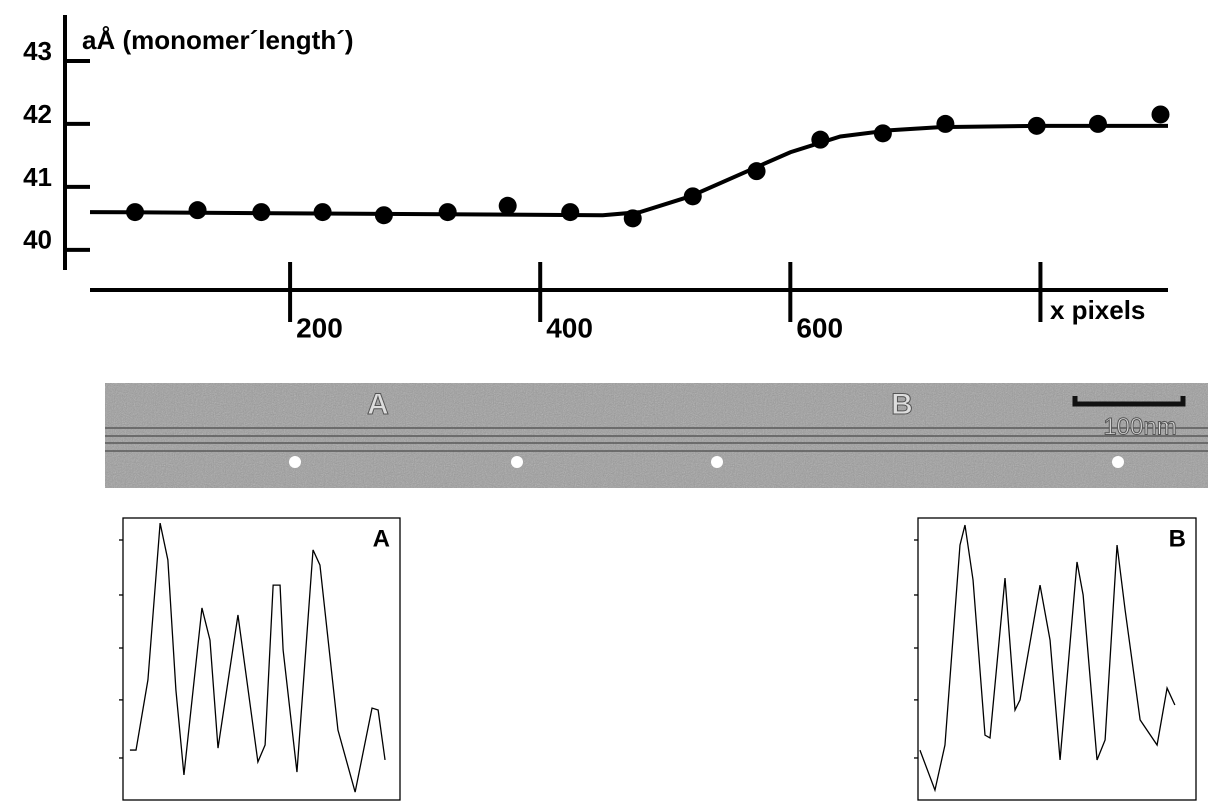 The height and width of the screenshot is (807, 1210). I want to click on scale-bar-label: 100nm, so click(1139, 426).